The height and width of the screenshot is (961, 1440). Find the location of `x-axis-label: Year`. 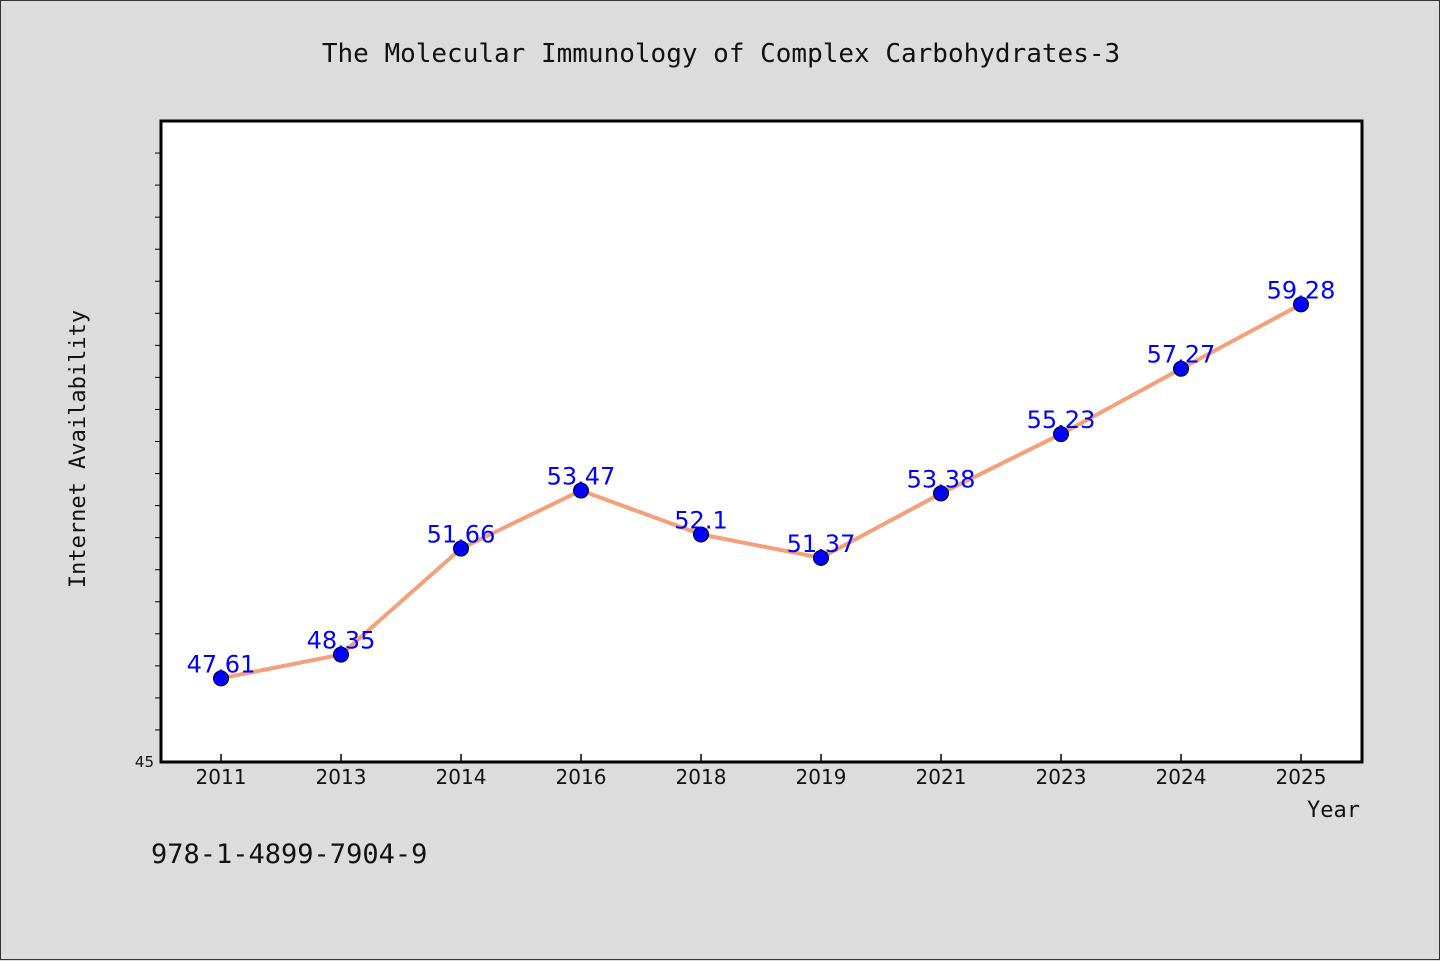

x-axis-label: Year is located at coordinates (1333, 810).